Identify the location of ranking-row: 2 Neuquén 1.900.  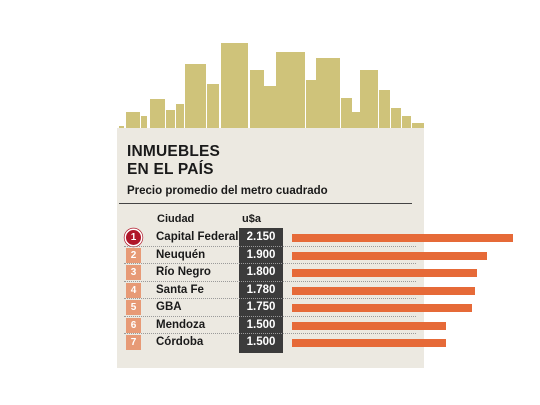
(304, 254).